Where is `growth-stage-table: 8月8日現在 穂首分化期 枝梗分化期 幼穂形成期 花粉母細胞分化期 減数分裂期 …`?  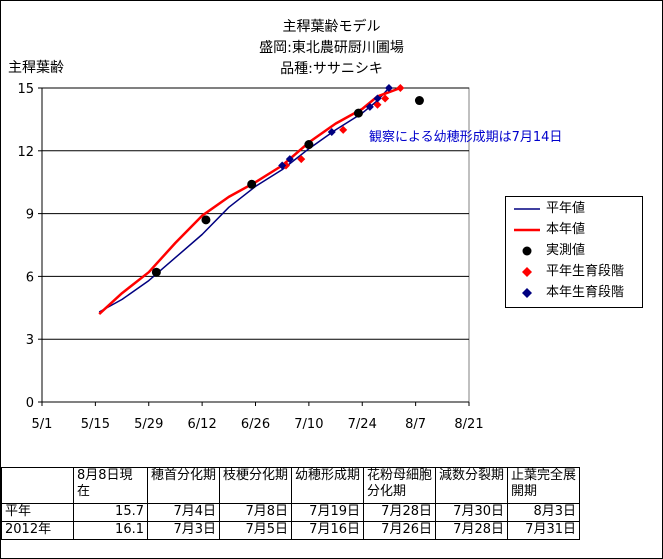 growth-stage-table: 8月8日現在 穂首分化期 枝梗分化期 幼穂形成期 花粉母細胞分化期 減数分裂期 … is located at coordinates (290, 503).